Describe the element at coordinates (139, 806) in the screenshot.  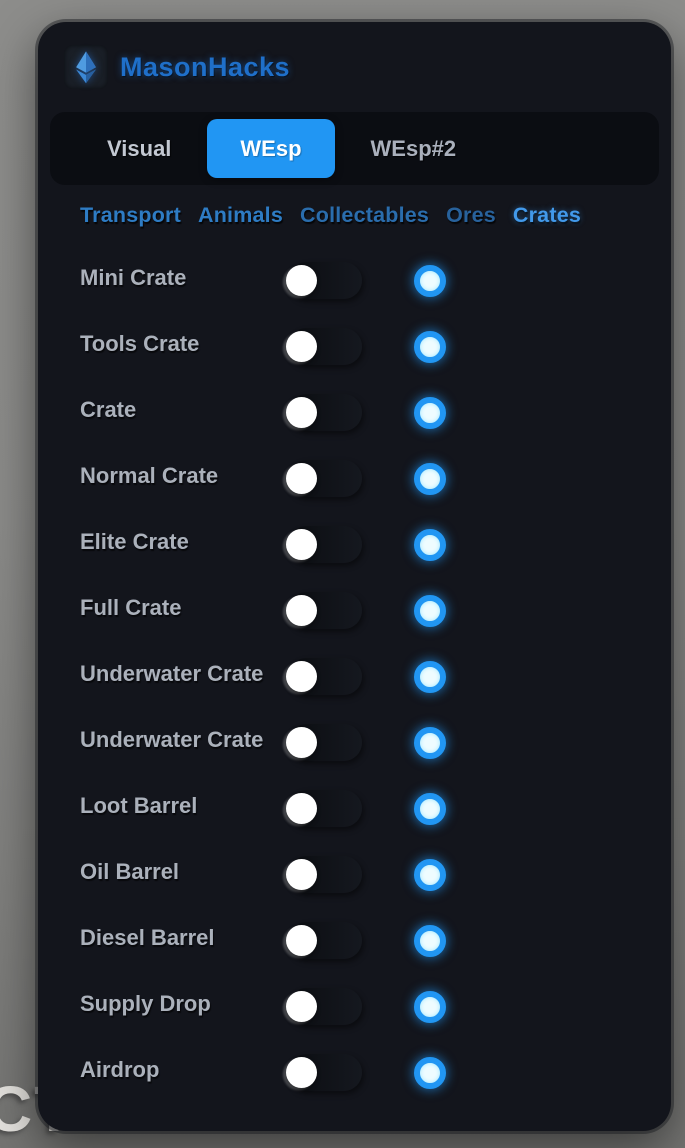
I see `esp-item-label: Loot Barrel` at that location.